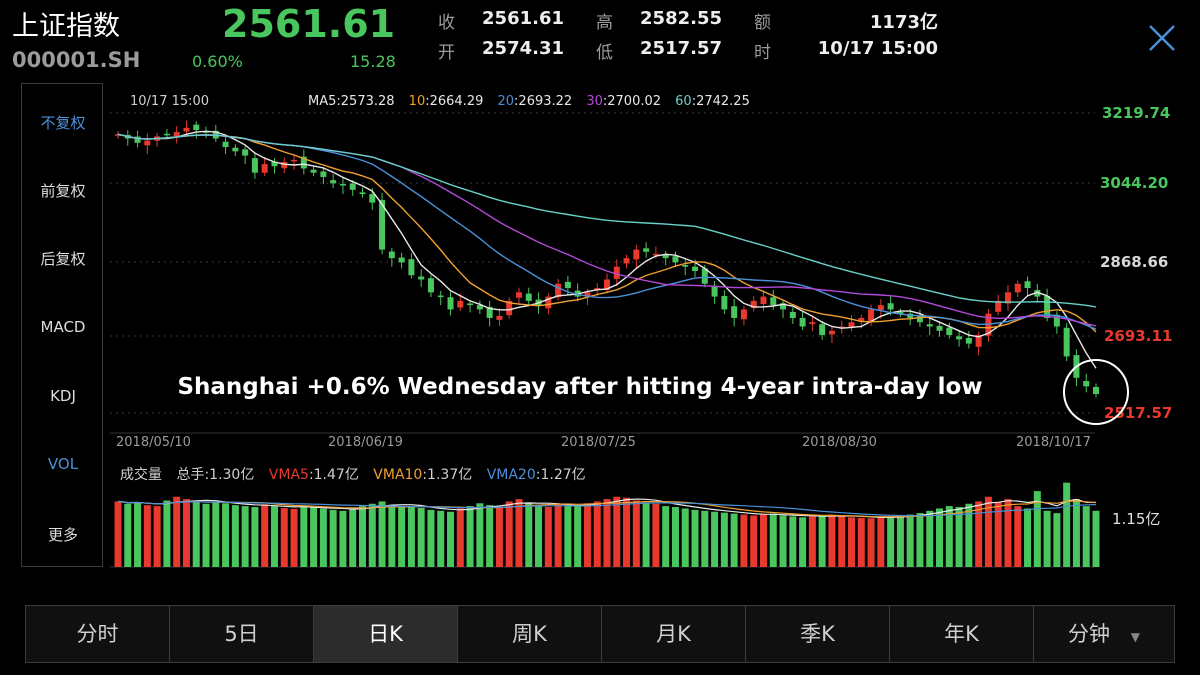 This screenshot has width=1200, height=675. I want to click on tab-yearly: 年K, so click(962, 634).